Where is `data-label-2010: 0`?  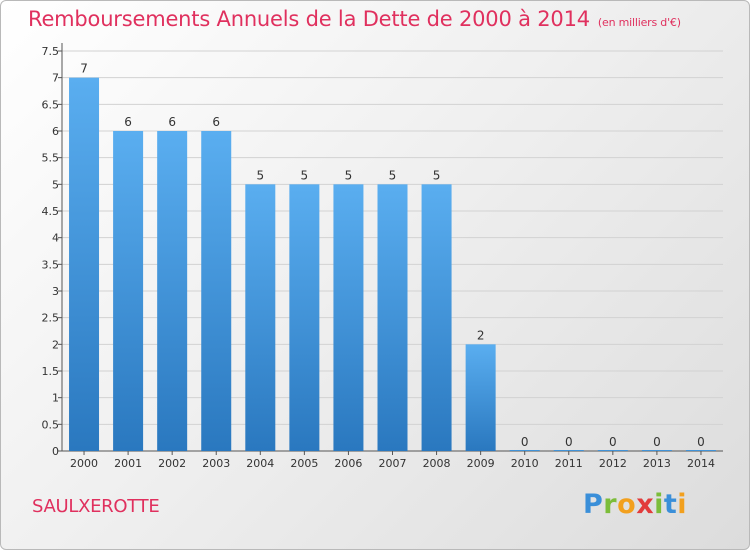
data-label-2010: 0 is located at coordinates (525, 442).